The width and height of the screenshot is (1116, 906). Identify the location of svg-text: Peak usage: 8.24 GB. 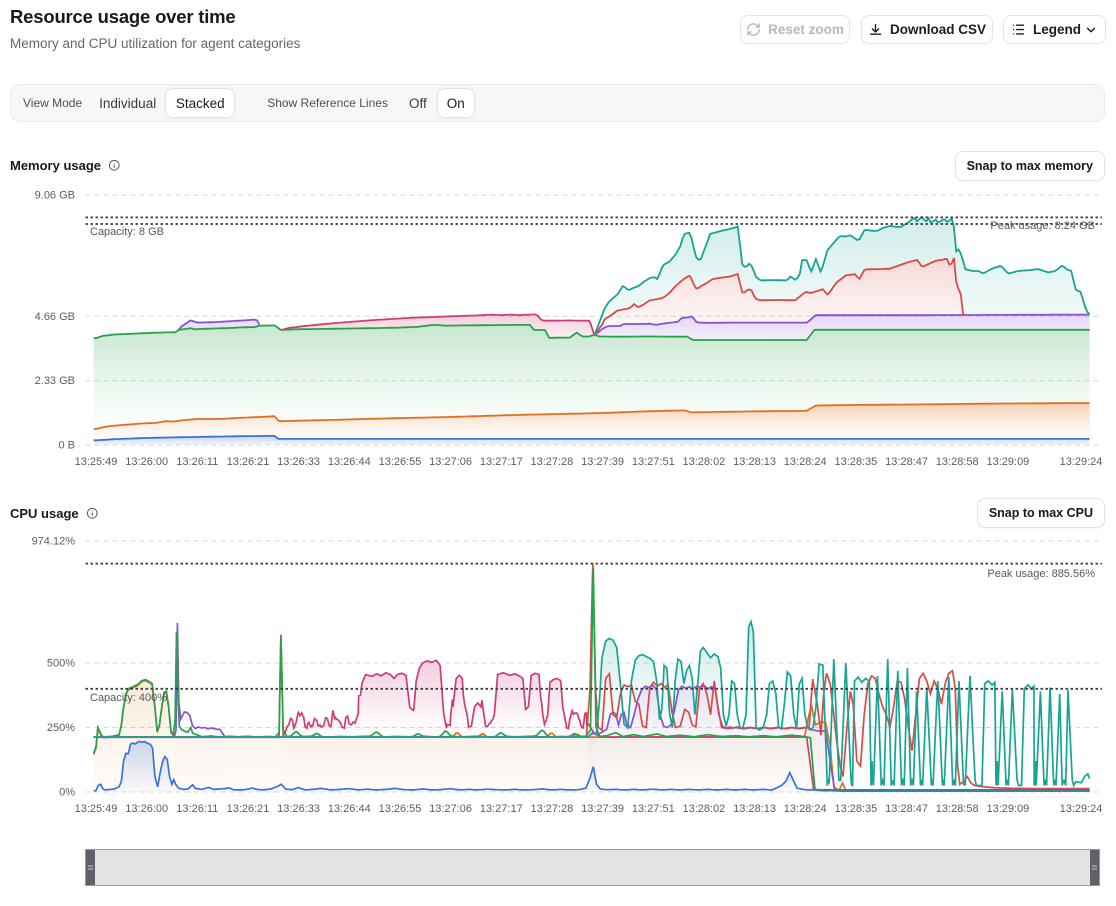
(1042, 226).